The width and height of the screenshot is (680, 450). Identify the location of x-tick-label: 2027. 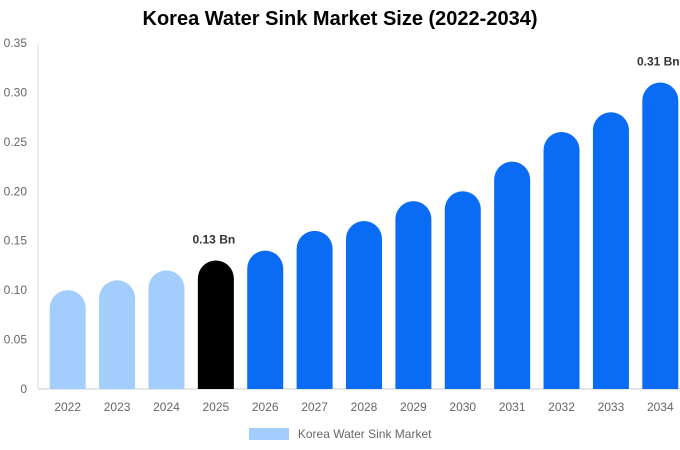
(314, 407).